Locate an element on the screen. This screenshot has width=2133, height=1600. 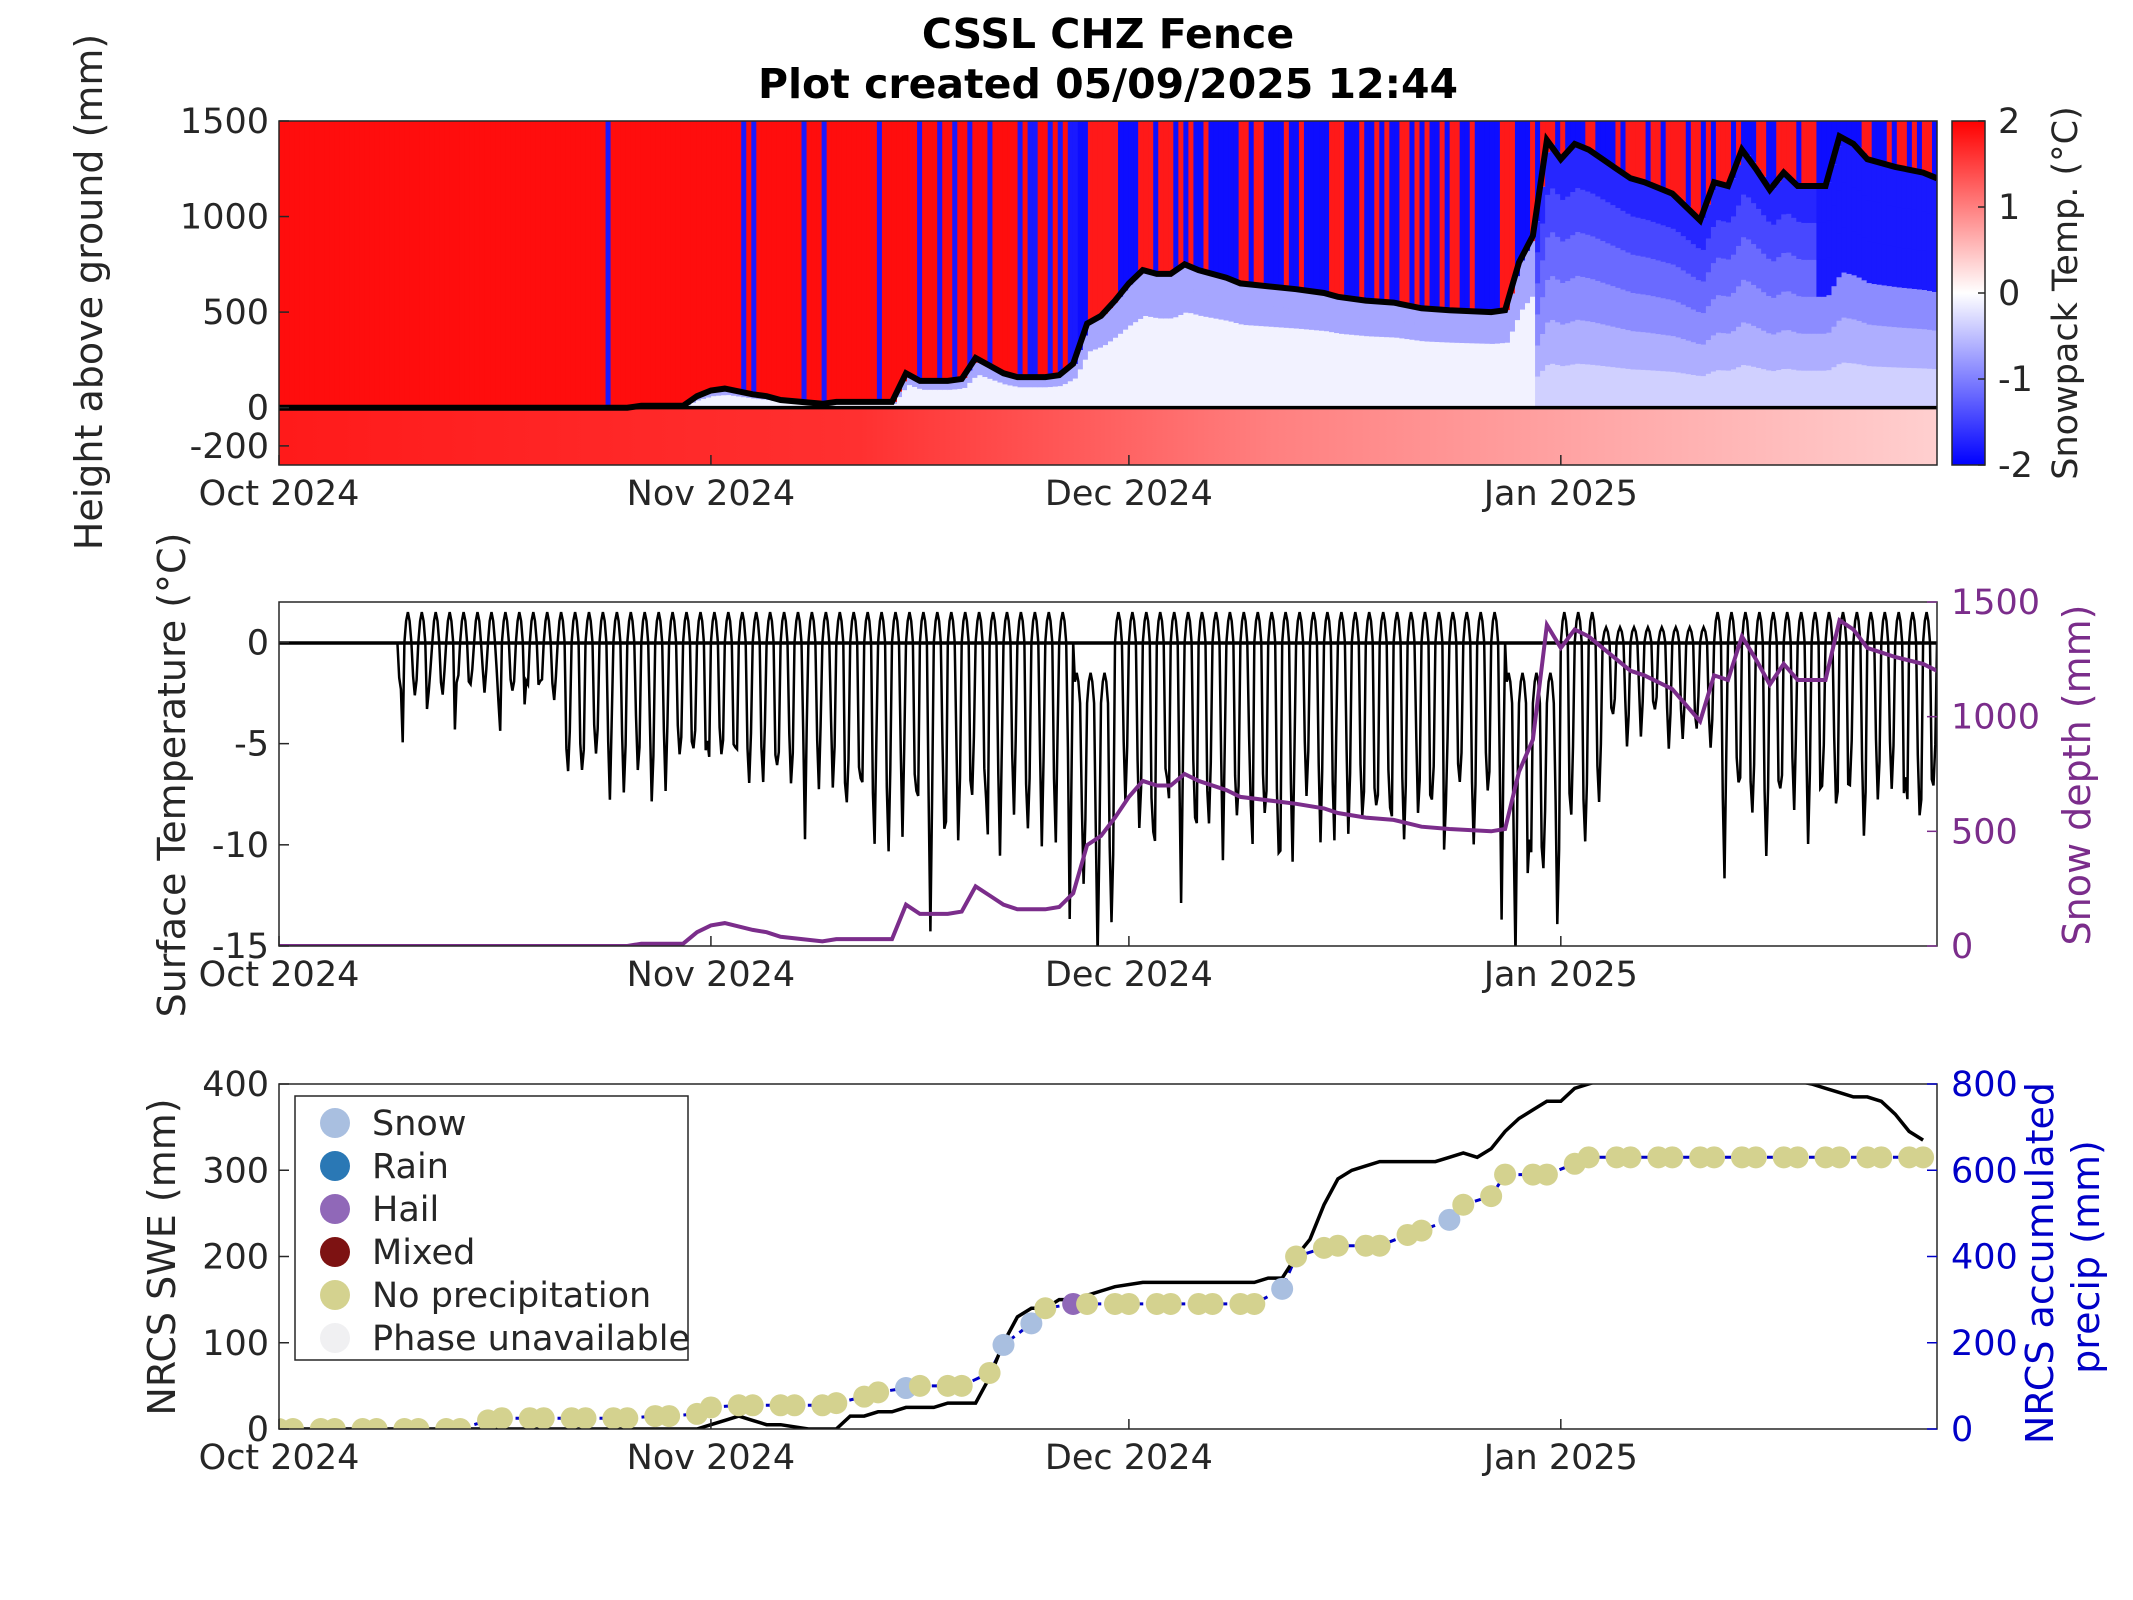
snow-depth-line-top is located at coordinates (1108, 271).